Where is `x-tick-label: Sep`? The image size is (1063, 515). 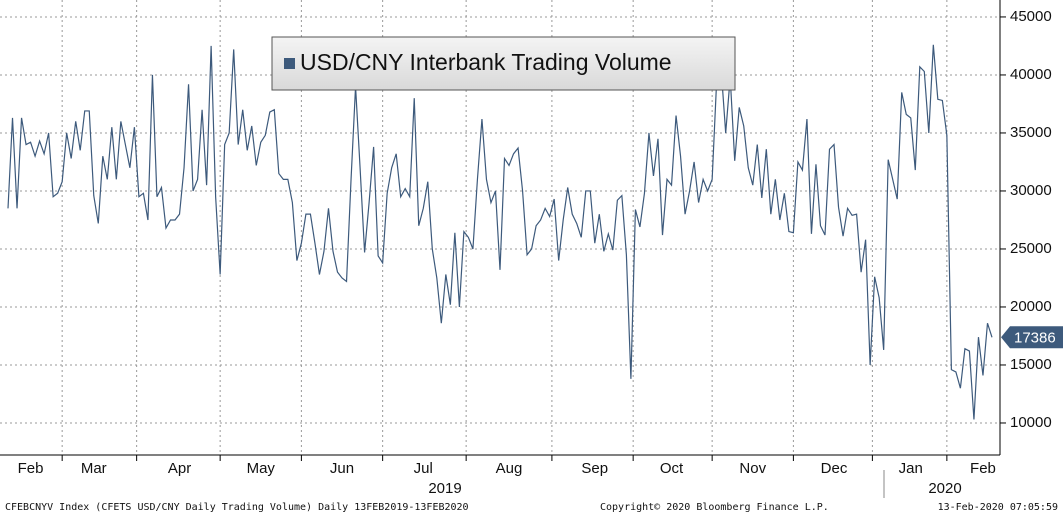
x-tick-label: Sep is located at coordinates (594, 468).